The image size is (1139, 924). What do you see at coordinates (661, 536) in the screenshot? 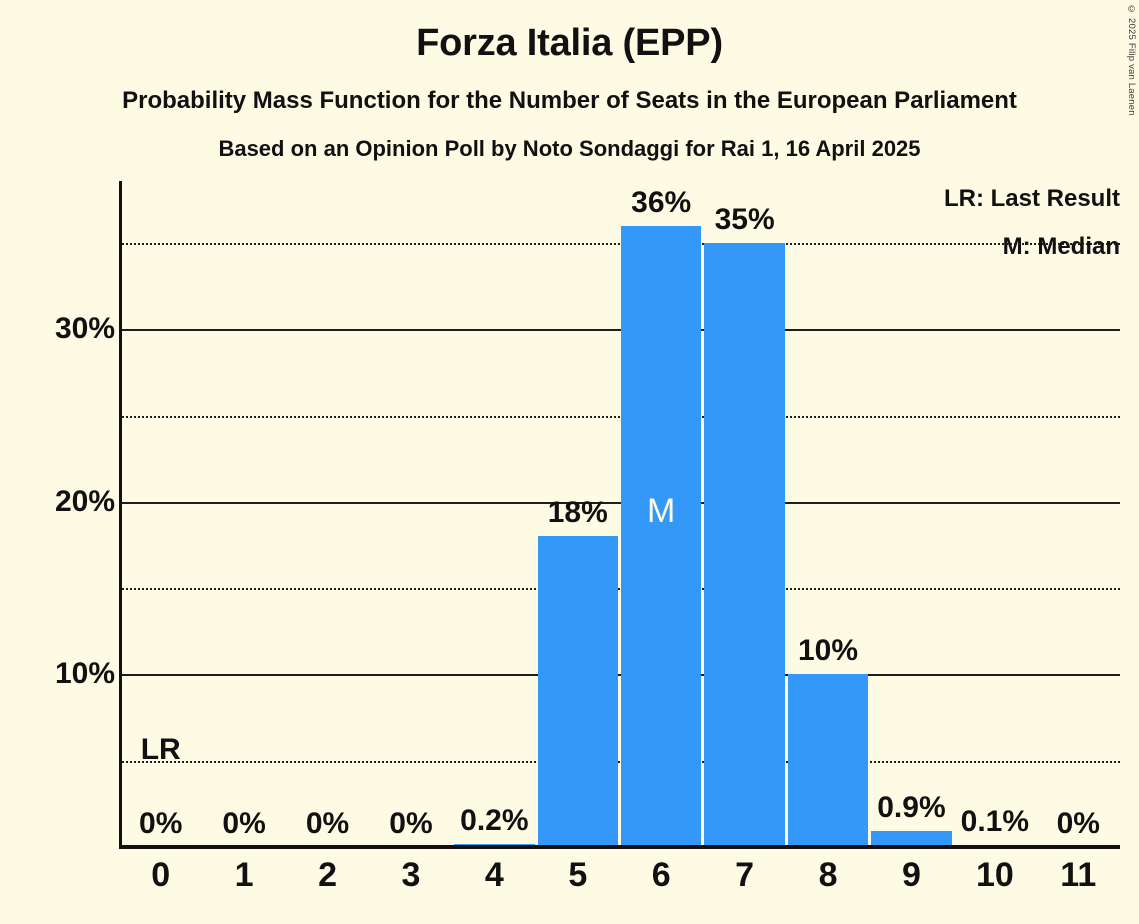
I see `bar: M` at bounding box center [661, 536].